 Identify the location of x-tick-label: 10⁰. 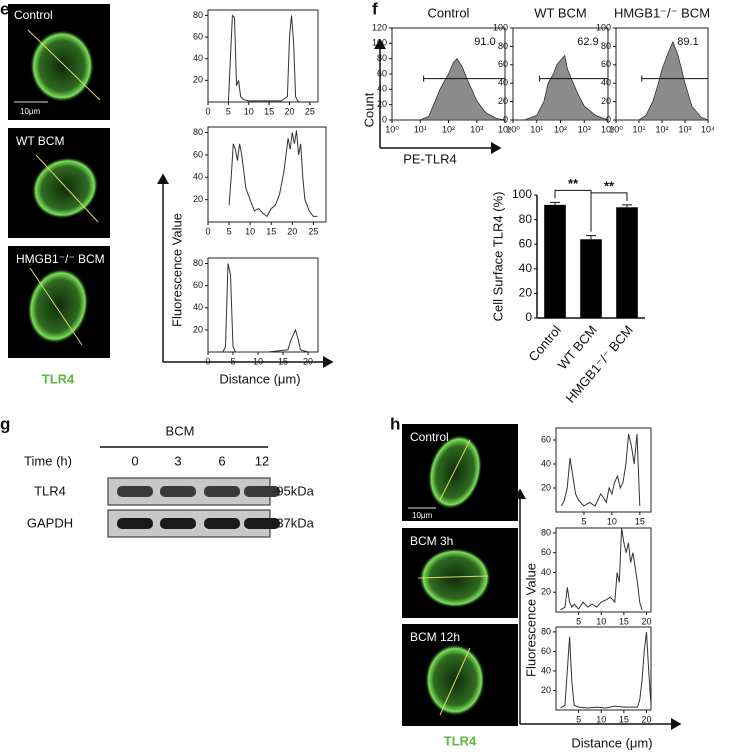
(513, 129).